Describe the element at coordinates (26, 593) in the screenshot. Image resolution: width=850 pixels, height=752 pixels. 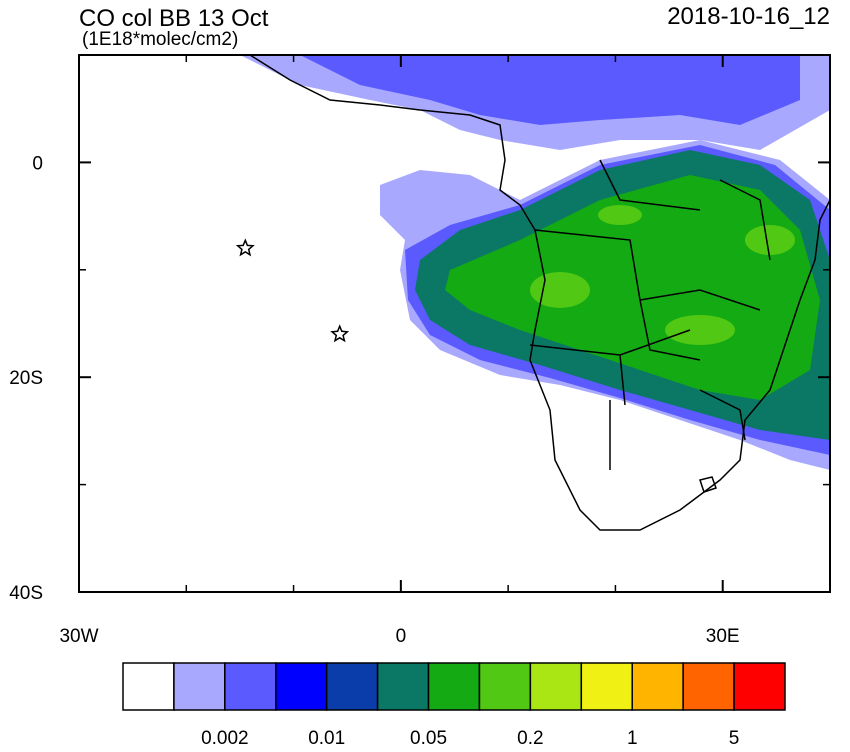
I see `y-tick-label: 40S` at that location.